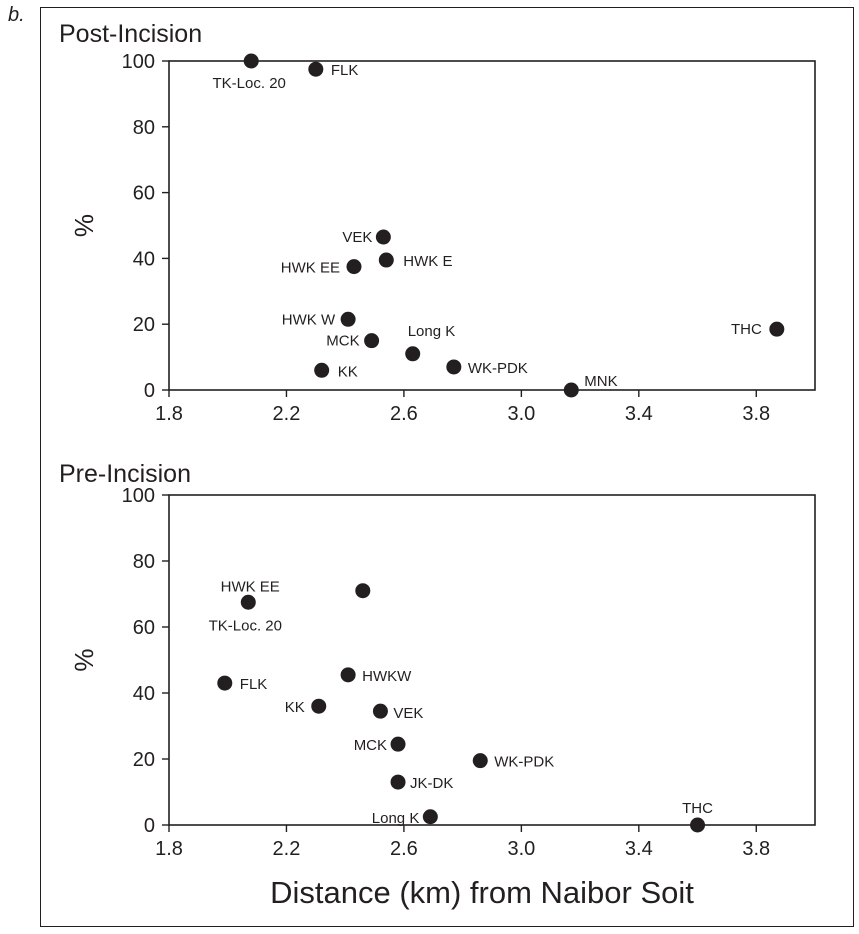  Describe the element at coordinates (524, 762) in the screenshot. I see `data-label-pre-incision: WK-PDK` at that location.